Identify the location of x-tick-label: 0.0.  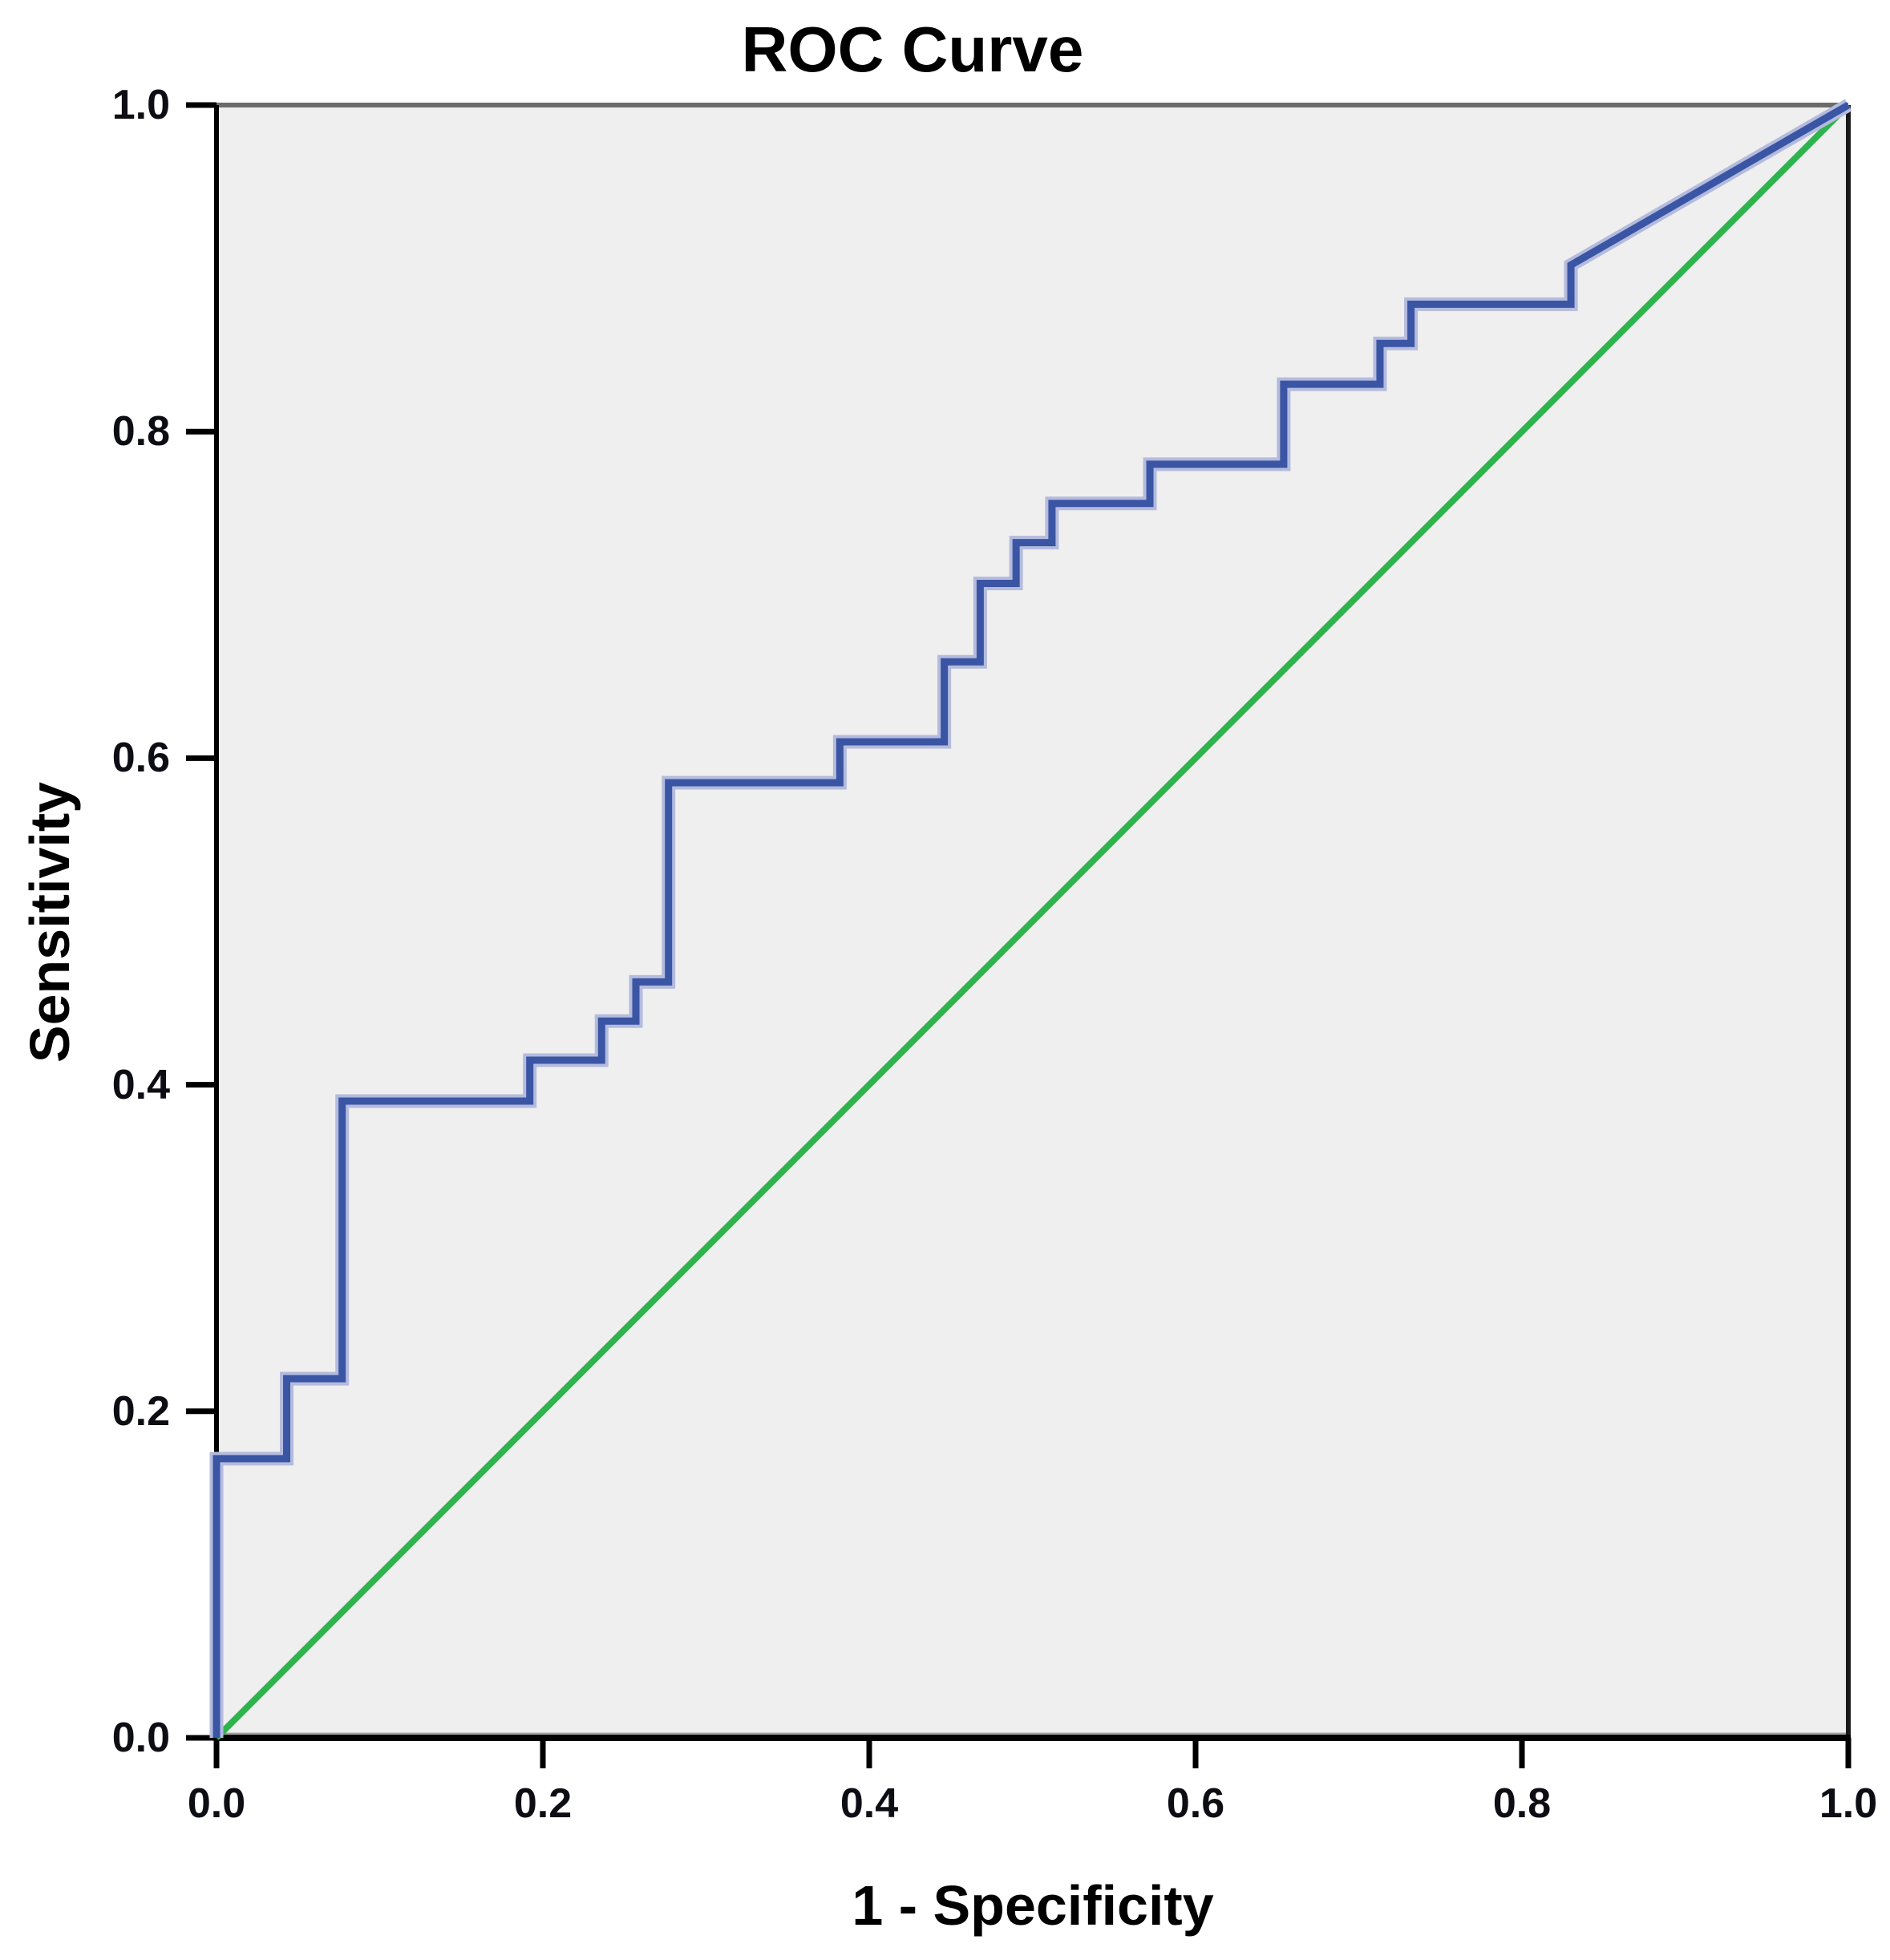
(216, 1803).